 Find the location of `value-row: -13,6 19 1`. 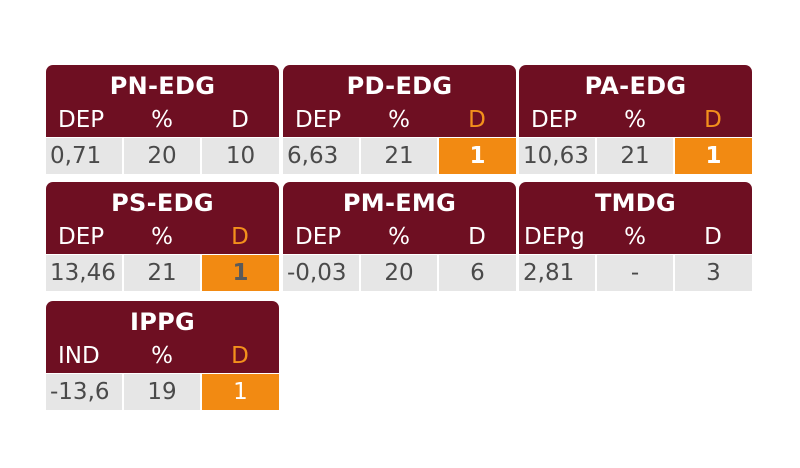

value-row: -13,6 19 1 is located at coordinates (162, 392).